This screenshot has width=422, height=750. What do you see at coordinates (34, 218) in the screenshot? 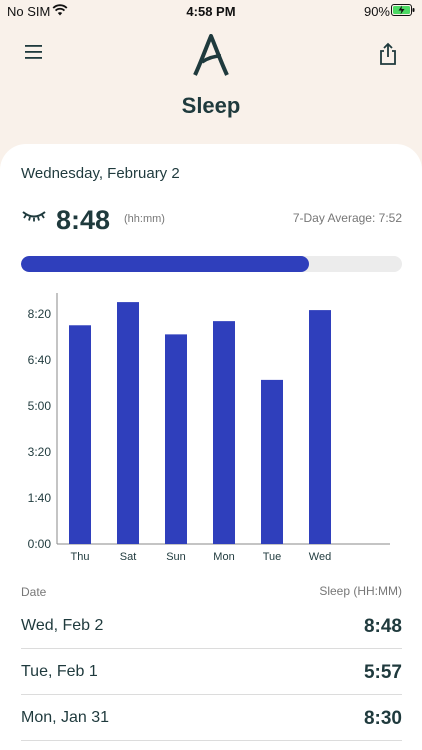
I see `closed-eye-icon` at bounding box center [34, 218].